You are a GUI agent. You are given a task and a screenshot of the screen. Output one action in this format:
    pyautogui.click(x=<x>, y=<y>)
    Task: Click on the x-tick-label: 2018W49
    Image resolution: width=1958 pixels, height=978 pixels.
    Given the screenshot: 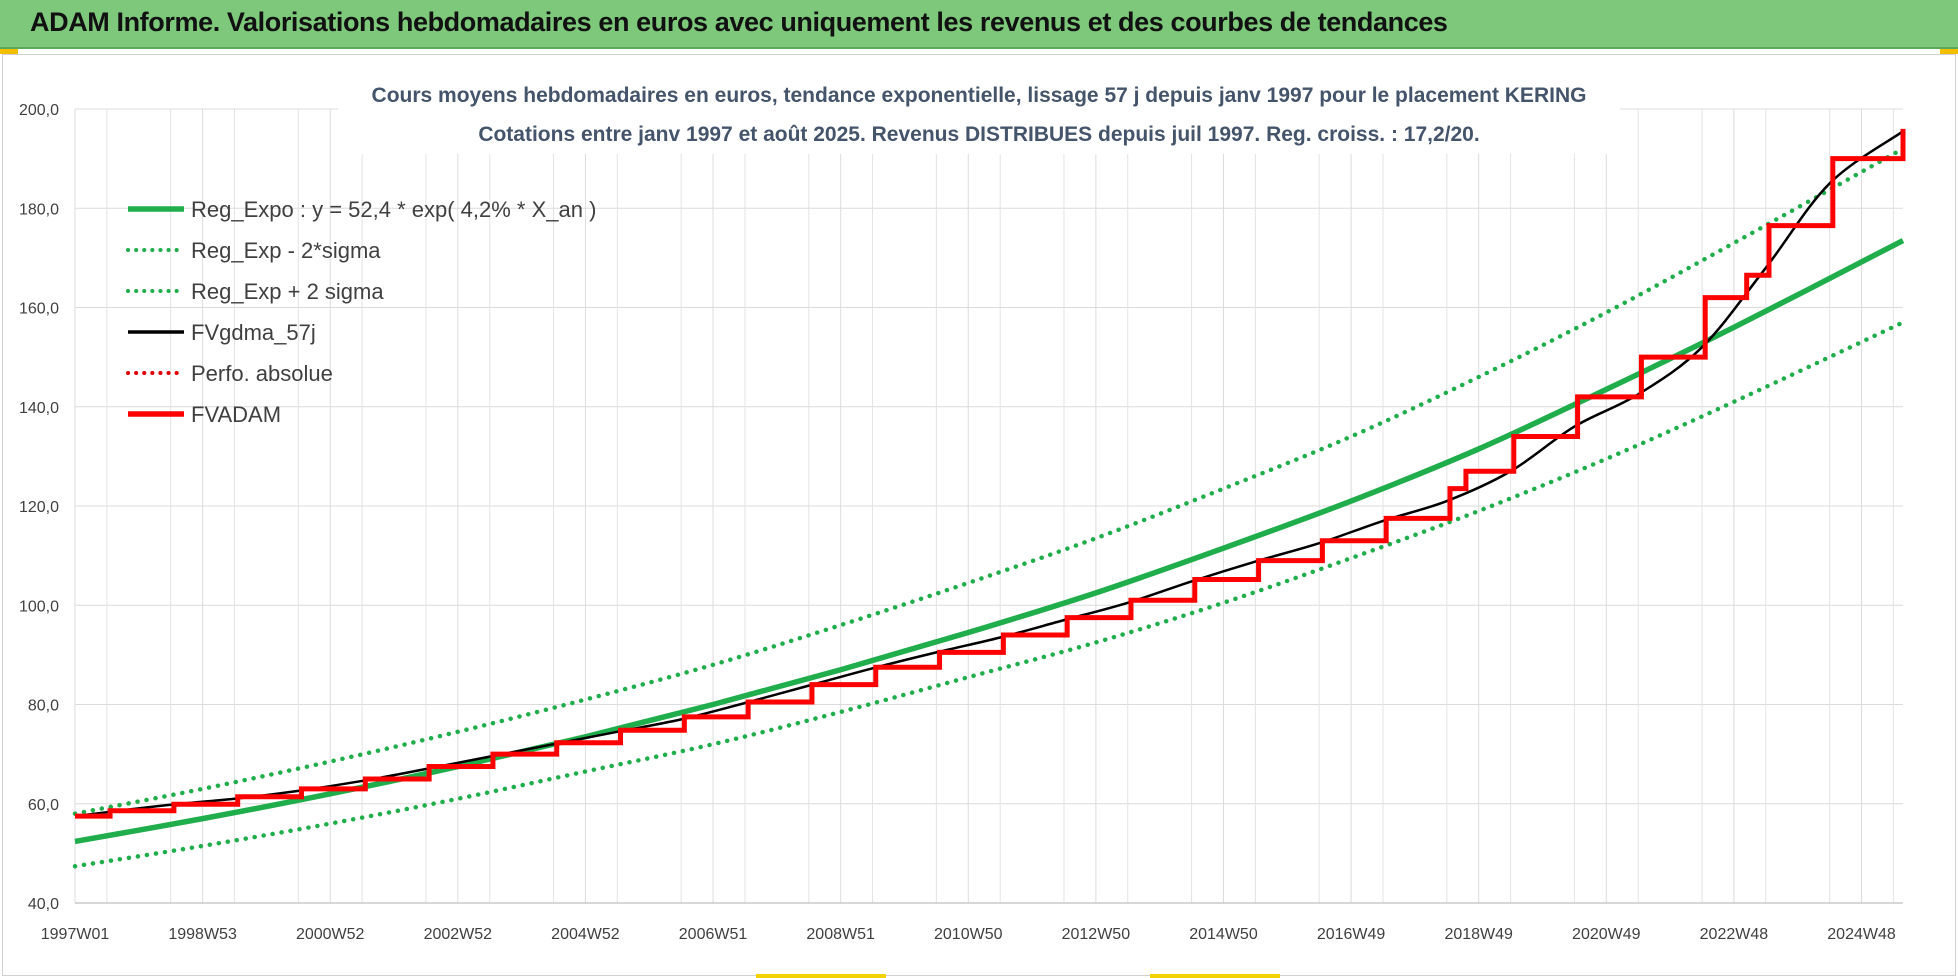 What is the action you would take?
    pyautogui.click(x=1478, y=934)
    